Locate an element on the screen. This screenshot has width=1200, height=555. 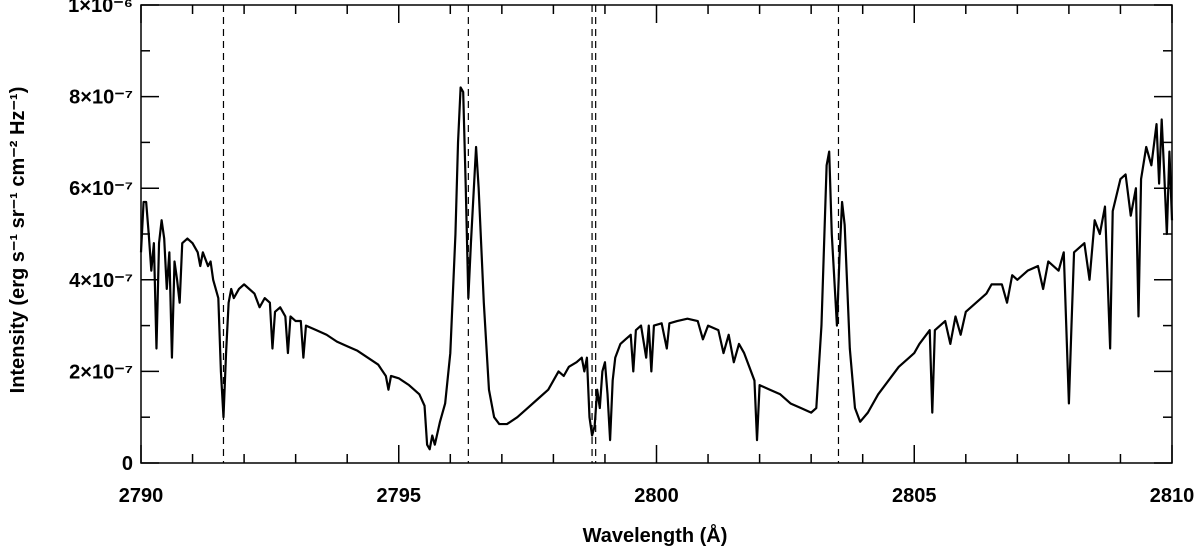
y-tick-label: 6×10⁻⁷ is located at coordinates (101, 189).